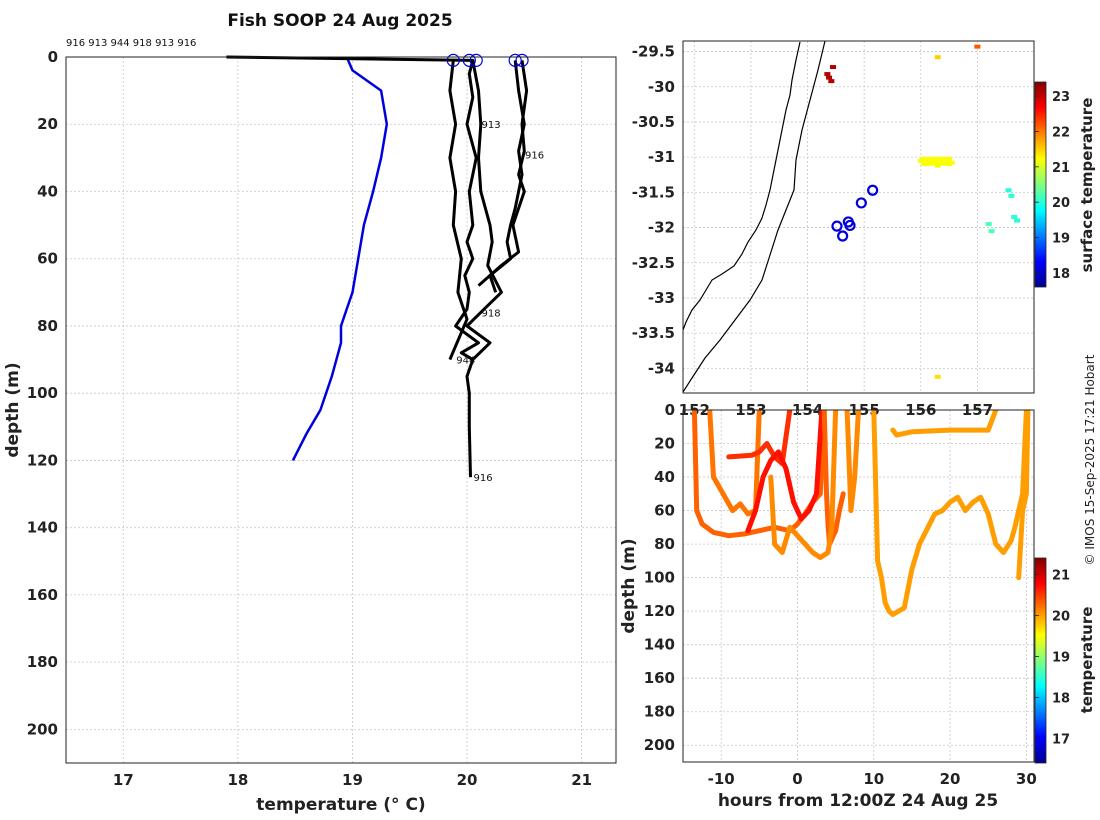 The height and width of the screenshot is (820, 1100). I want to click on profile-y-tick-label: 0, so click(53, 57).